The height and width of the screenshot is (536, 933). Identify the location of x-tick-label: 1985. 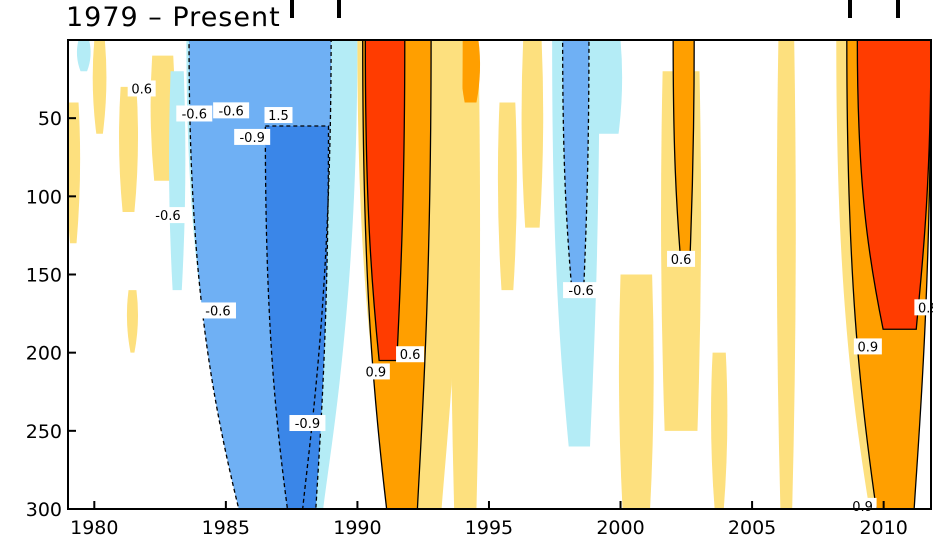
(226, 526).